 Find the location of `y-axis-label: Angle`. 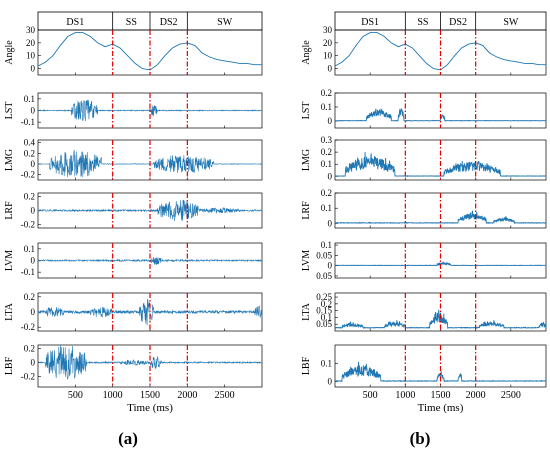

y-axis-label: Angle is located at coordinates (306, 52).